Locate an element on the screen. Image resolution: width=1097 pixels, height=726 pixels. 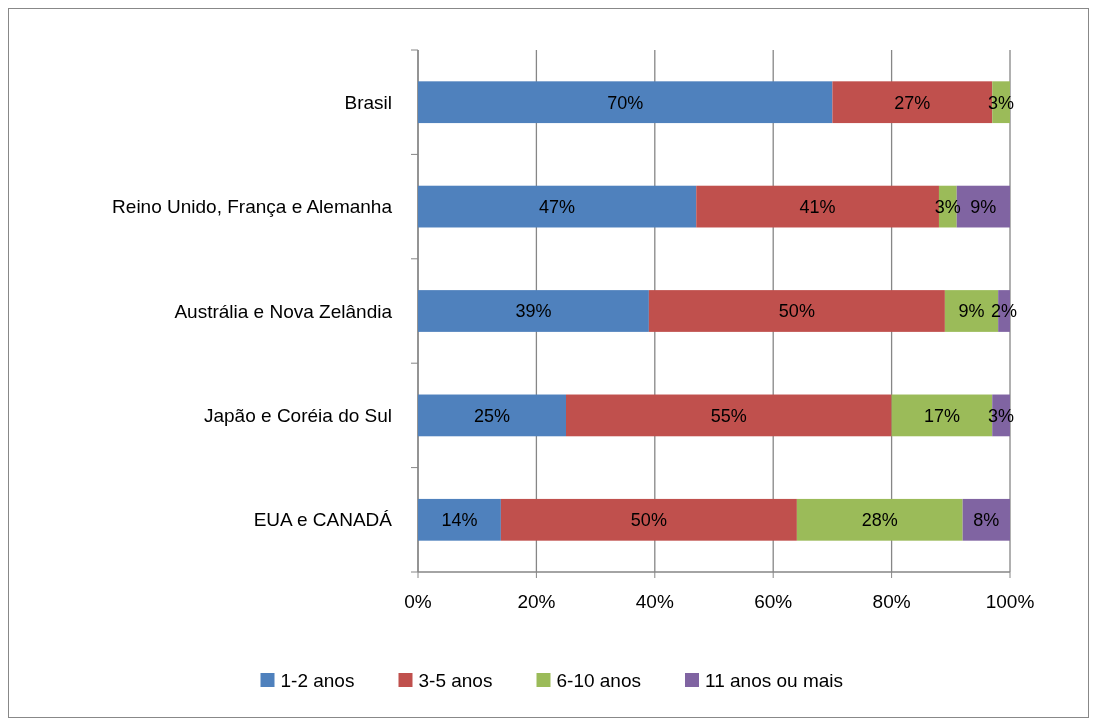
data-label: 28% is located at coordinates (879, 520).